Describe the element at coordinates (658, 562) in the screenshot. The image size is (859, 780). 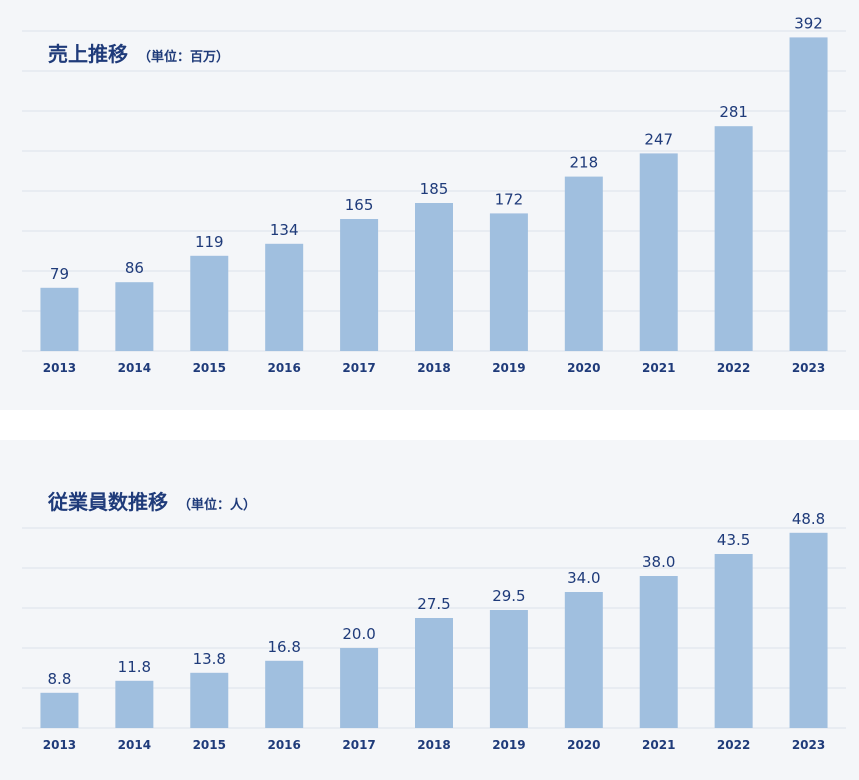
I see `employee-value-label-2021: 38.0` at that location.